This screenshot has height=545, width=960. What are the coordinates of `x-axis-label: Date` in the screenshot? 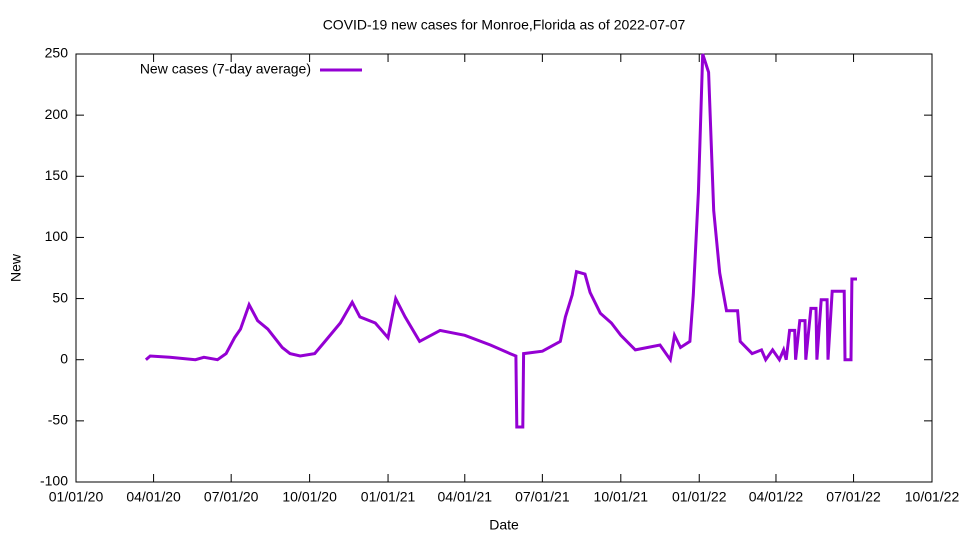 It's located at (504, 525).